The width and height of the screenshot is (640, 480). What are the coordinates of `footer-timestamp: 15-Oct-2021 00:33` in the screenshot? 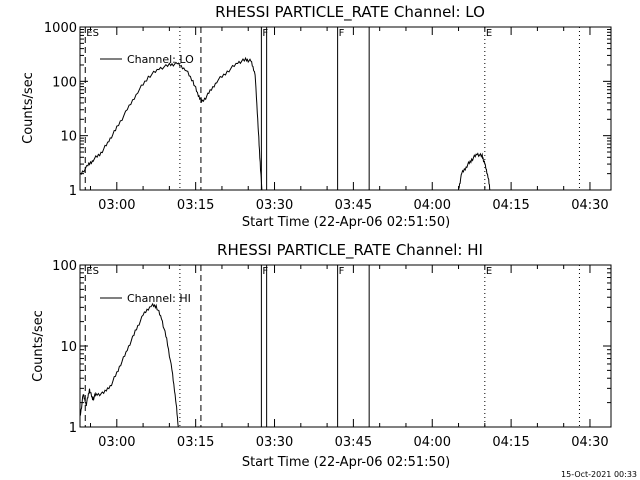 It's located at (599, 474).